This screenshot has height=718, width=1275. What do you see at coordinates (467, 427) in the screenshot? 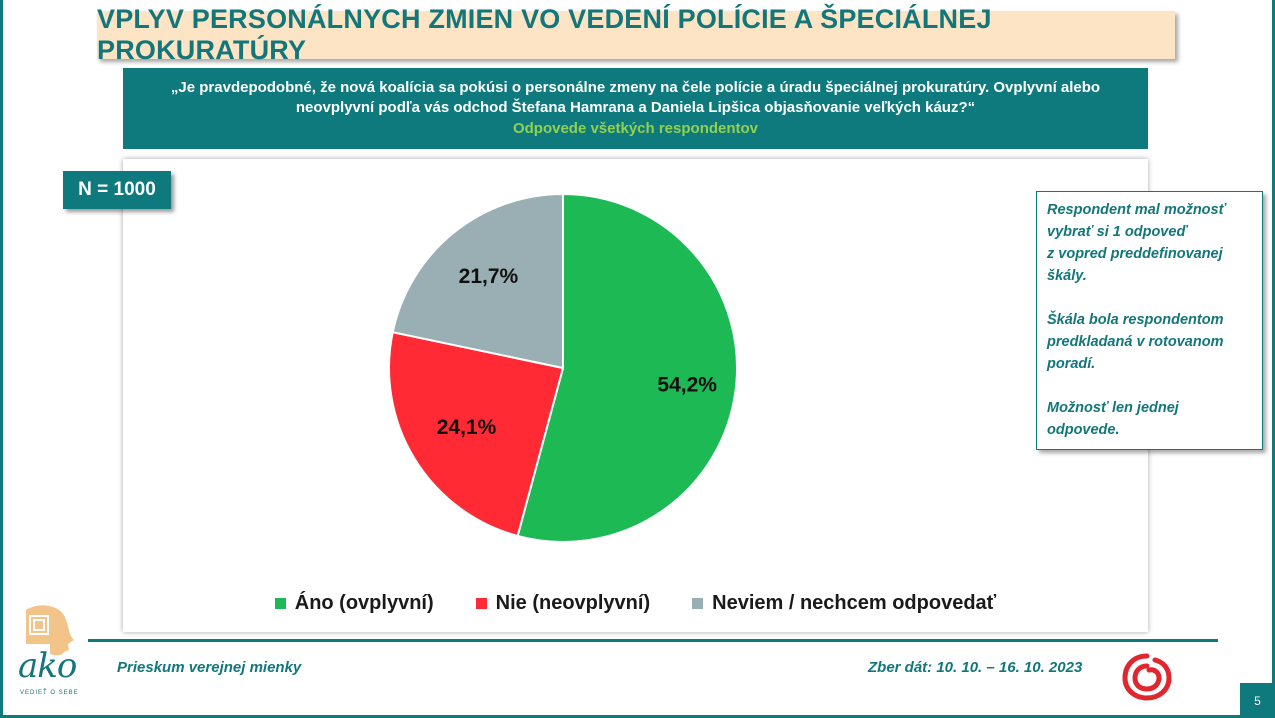
I see `pie-data-label-1: 24,1%` at bounding box center [467, 427].